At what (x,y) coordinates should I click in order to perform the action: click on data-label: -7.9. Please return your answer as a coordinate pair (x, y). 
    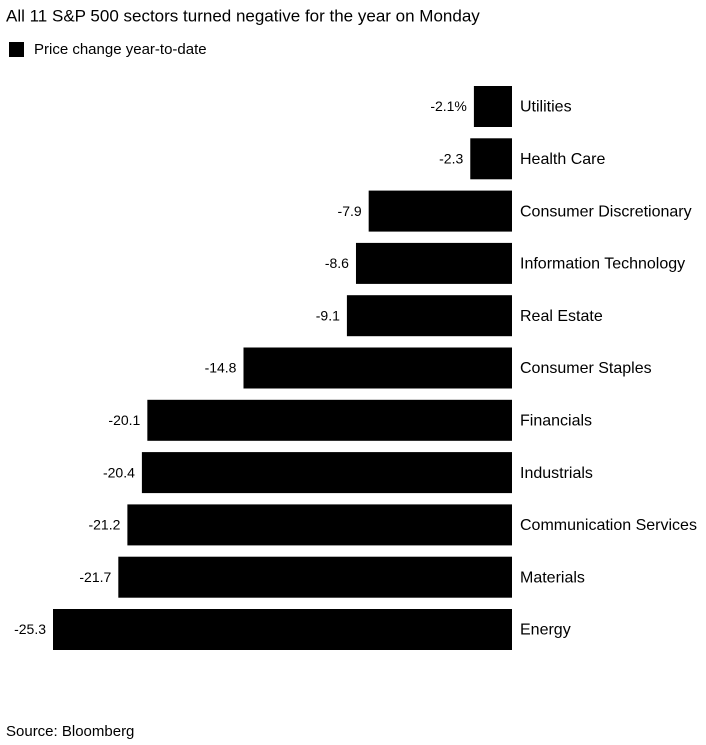
    Looking at the image, I should click on (350, 211).